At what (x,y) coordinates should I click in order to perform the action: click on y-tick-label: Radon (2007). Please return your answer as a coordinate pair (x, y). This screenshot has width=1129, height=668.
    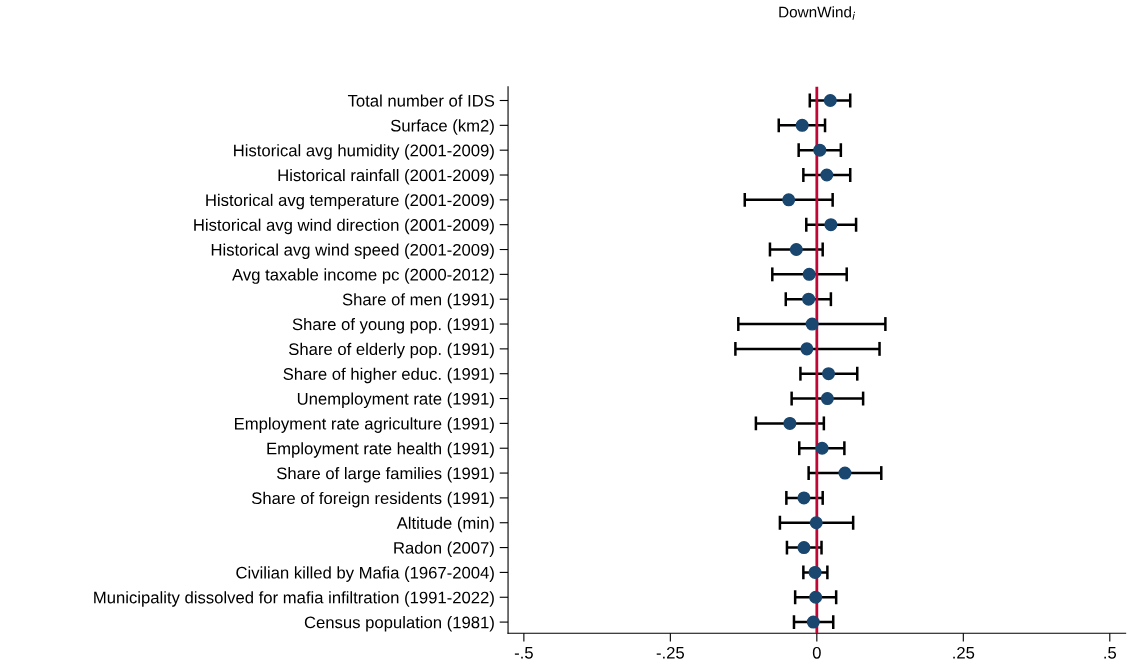
    Looking at the image, I should click on (444, 549).